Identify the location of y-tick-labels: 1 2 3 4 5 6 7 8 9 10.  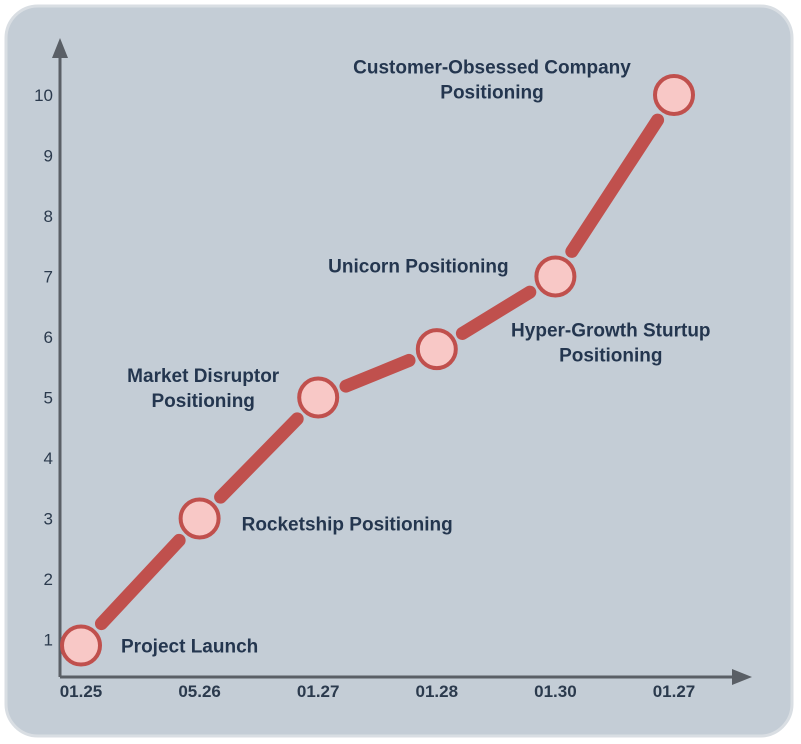
(43, 368).